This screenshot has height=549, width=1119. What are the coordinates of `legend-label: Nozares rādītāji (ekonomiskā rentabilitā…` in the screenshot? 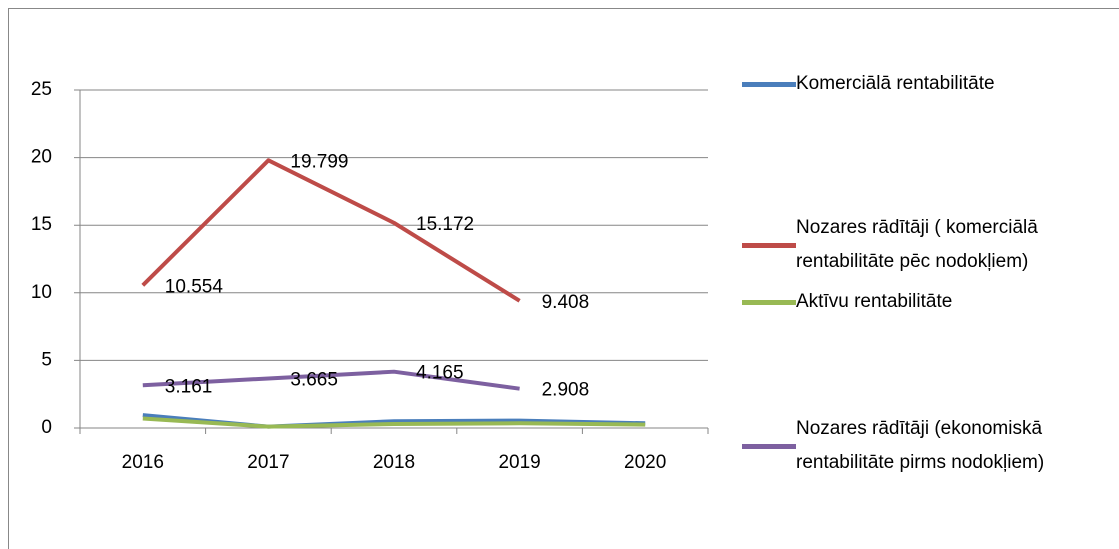 It's located at (920, 445).